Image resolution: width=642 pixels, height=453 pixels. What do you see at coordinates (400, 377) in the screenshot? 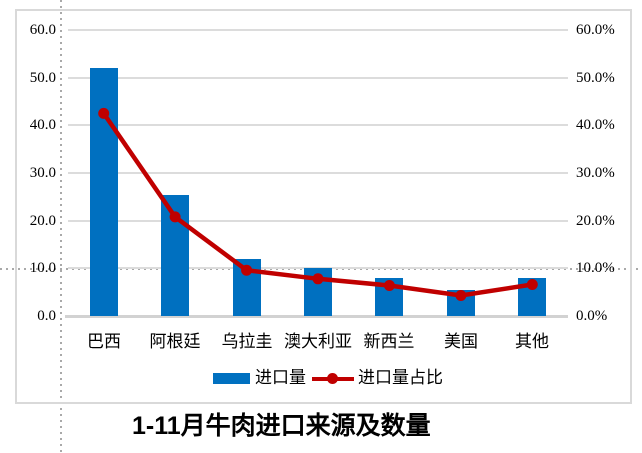
I see `legend-label-import-share: 进口量占比` at bounding box center [400, 377].